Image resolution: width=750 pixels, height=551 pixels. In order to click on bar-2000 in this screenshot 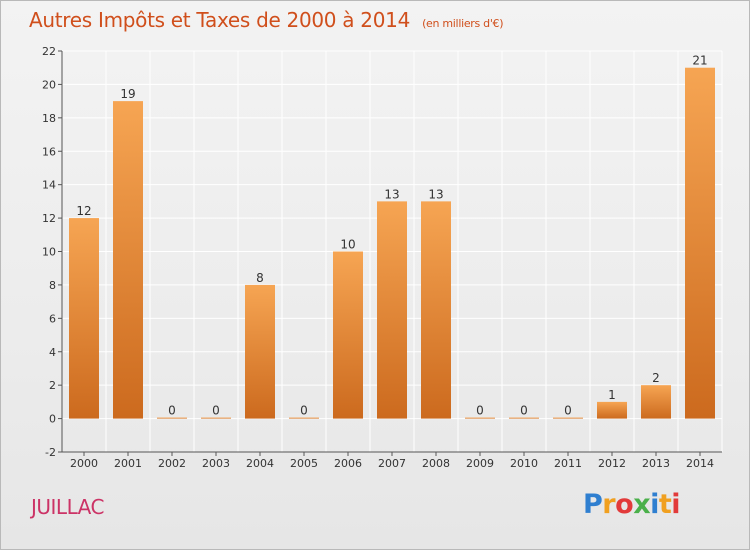, I will do `click(84, 318)`.